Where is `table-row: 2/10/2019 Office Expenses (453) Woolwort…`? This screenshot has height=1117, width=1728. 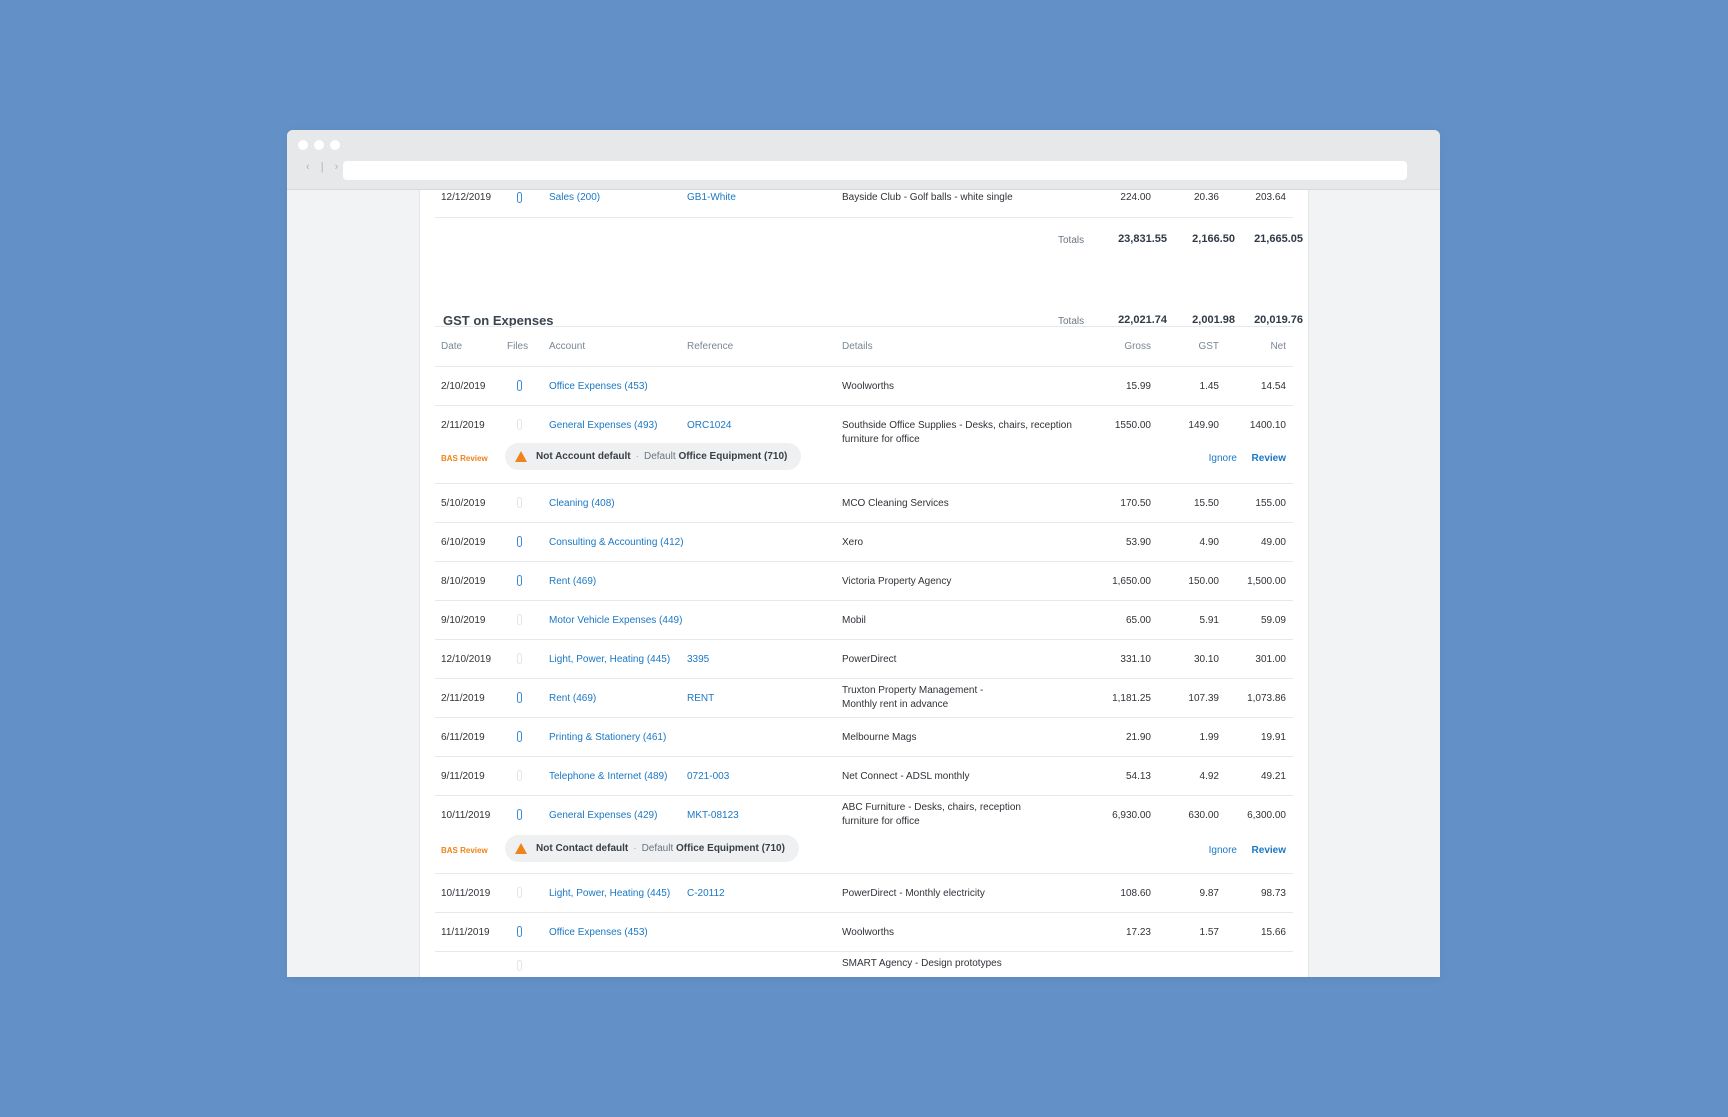
table-row: 2/10/2019 Office Expenses (453) Woolwort… is located at coordinates (864, 386).